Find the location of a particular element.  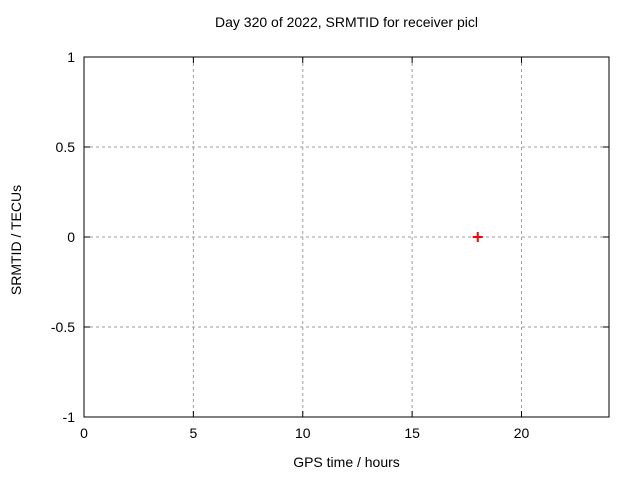

y-axis-label: SRMTID / TECUs is located at coordinates (16, 240).